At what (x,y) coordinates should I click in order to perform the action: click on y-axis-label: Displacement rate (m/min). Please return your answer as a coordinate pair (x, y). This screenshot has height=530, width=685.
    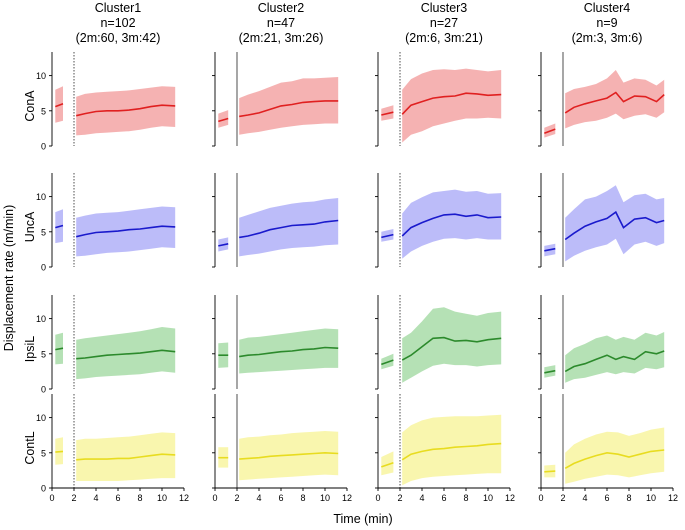
    Looking at the image, I should click on (9, 278).